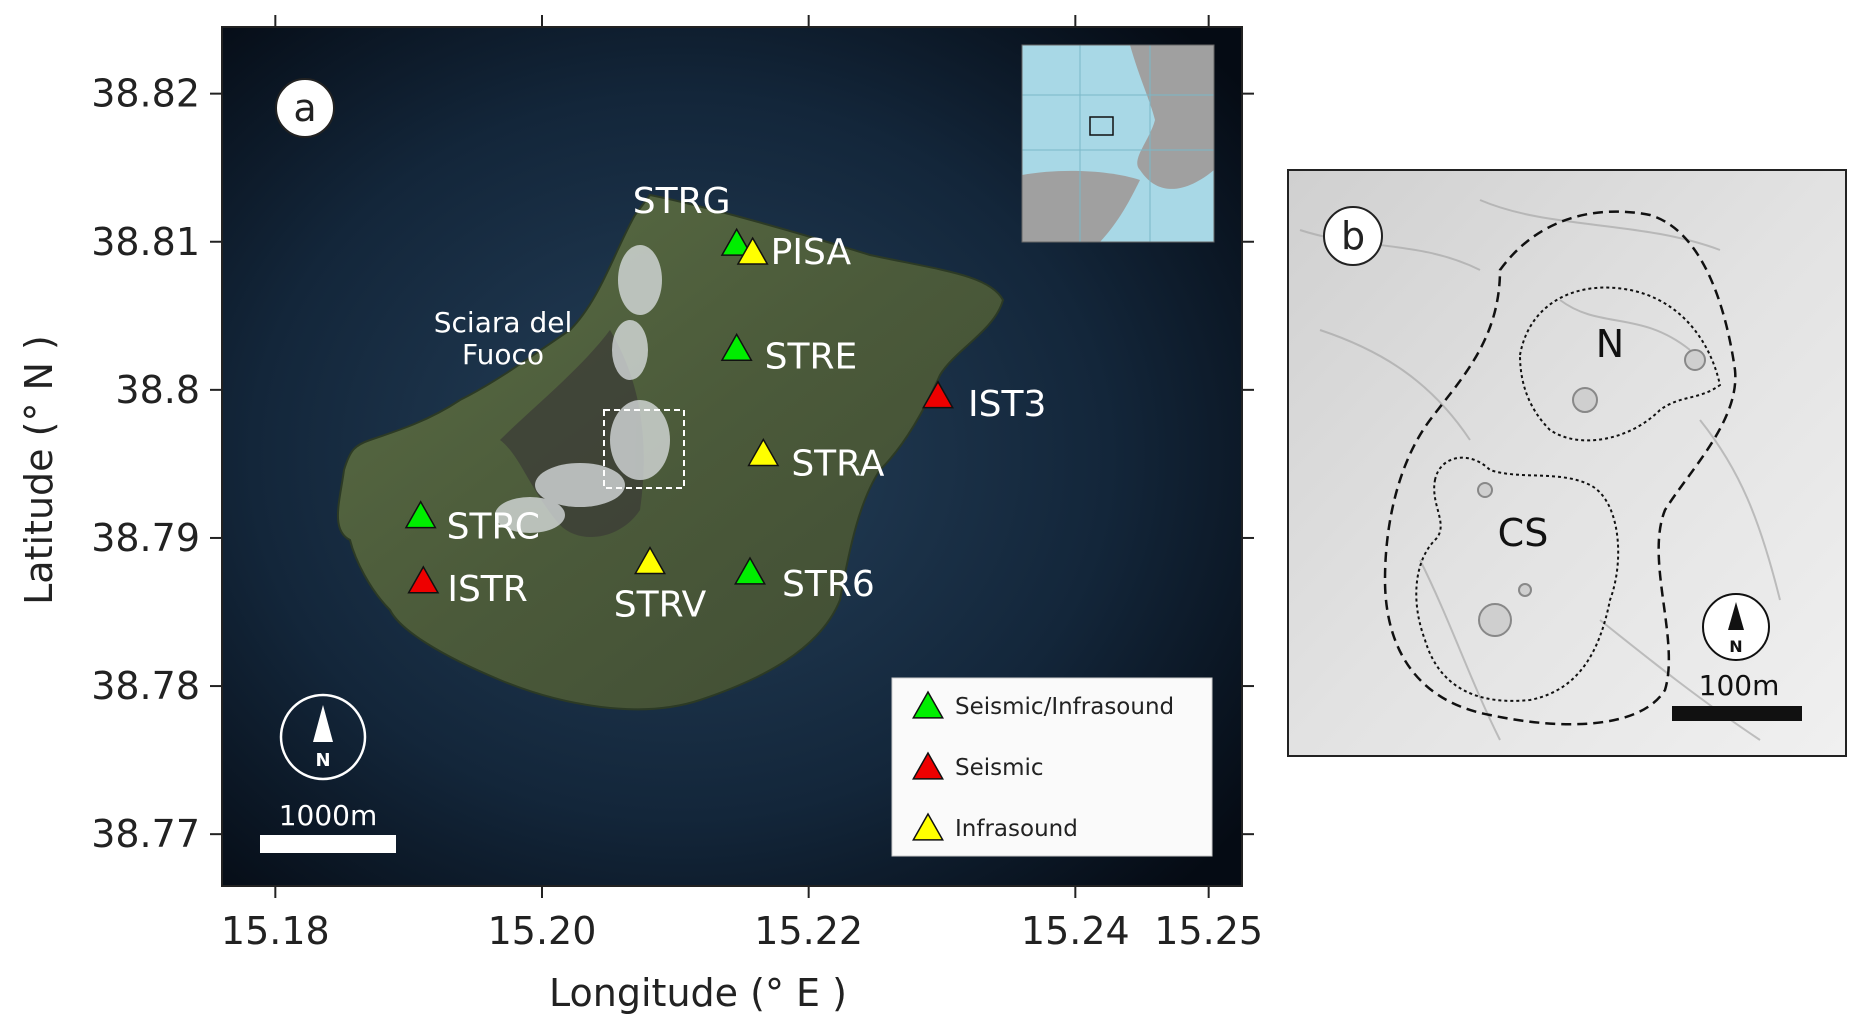  What do you see at coordinates (644, 449) in the screenshot?
I see `crater-area-box` at bounding box center [644, 449].